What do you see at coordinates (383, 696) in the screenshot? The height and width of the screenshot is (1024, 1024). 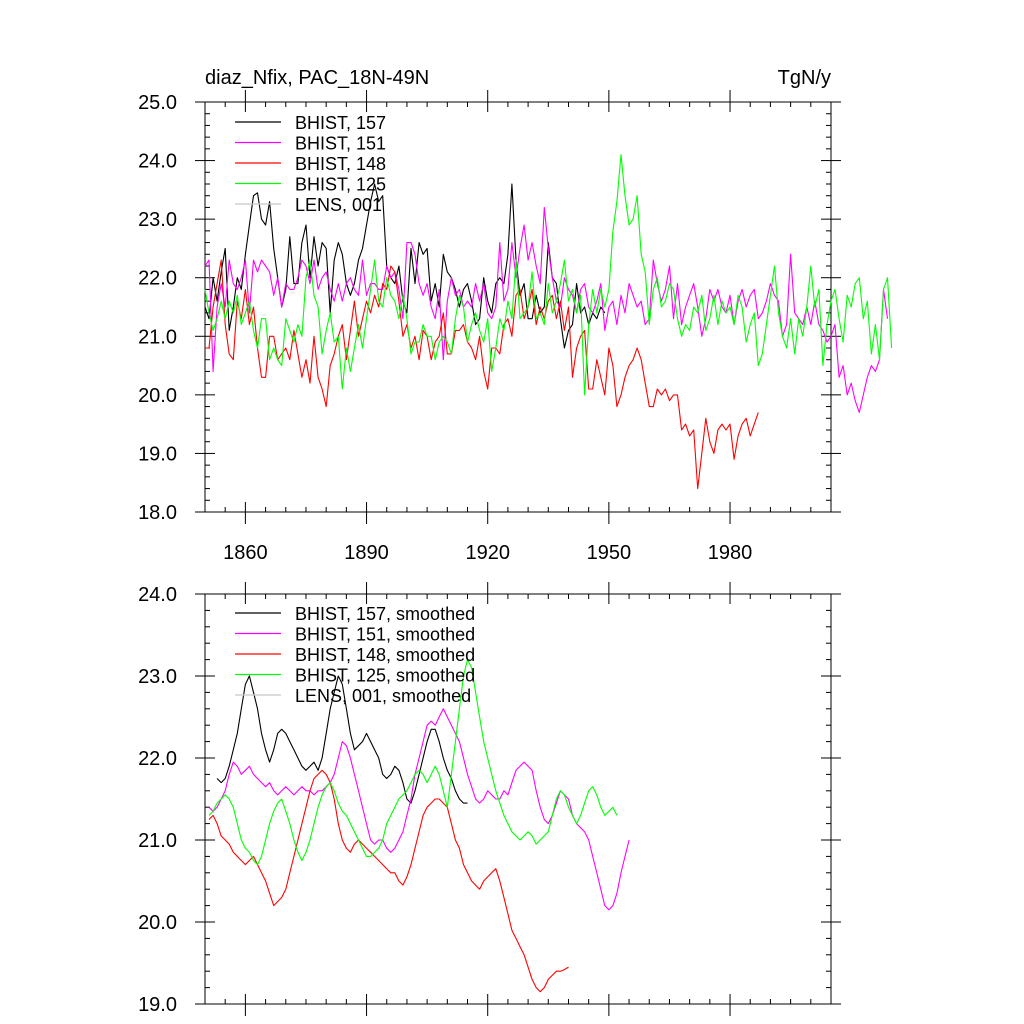 I see `legend-entry: LENS, 001, smoothed` at bounding box center [383, 696].